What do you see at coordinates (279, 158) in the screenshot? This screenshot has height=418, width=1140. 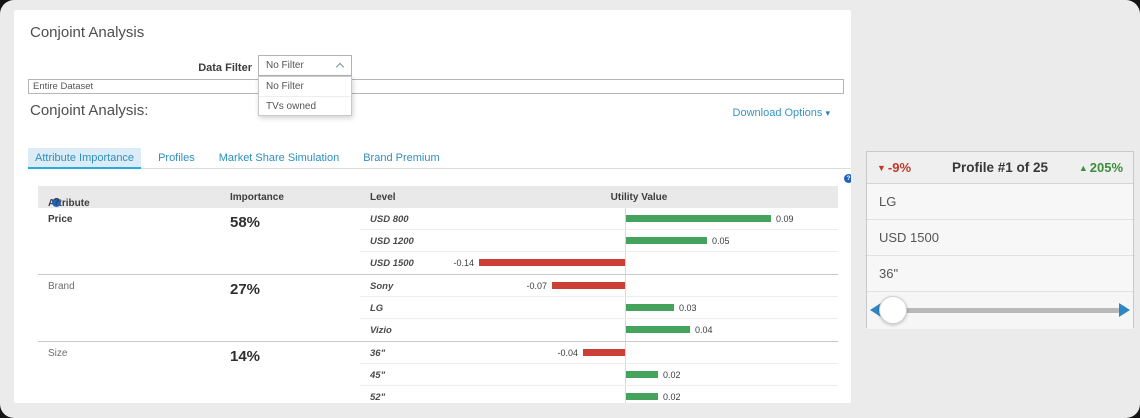 I see `tab-market-share-simulation: Market Share Simulation` at bounding box center [279, 158].